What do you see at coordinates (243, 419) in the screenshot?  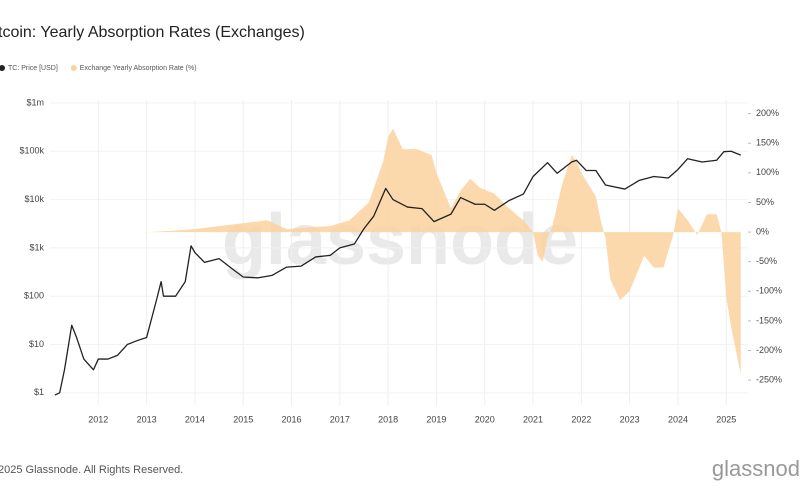 I see `x-tick-label: 2015` at bounding box center [243, 419].